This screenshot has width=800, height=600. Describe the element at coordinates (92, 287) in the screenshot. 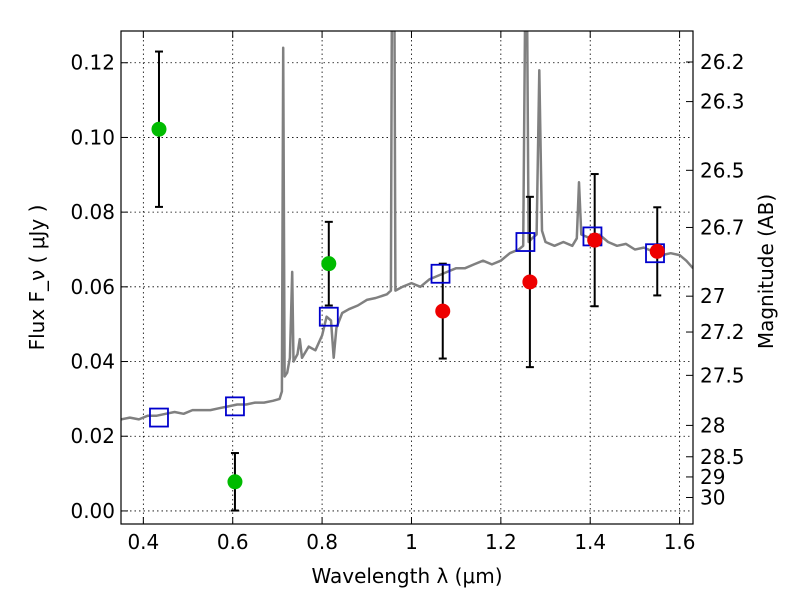

I see `y-tick-label: 0.06` at that location.